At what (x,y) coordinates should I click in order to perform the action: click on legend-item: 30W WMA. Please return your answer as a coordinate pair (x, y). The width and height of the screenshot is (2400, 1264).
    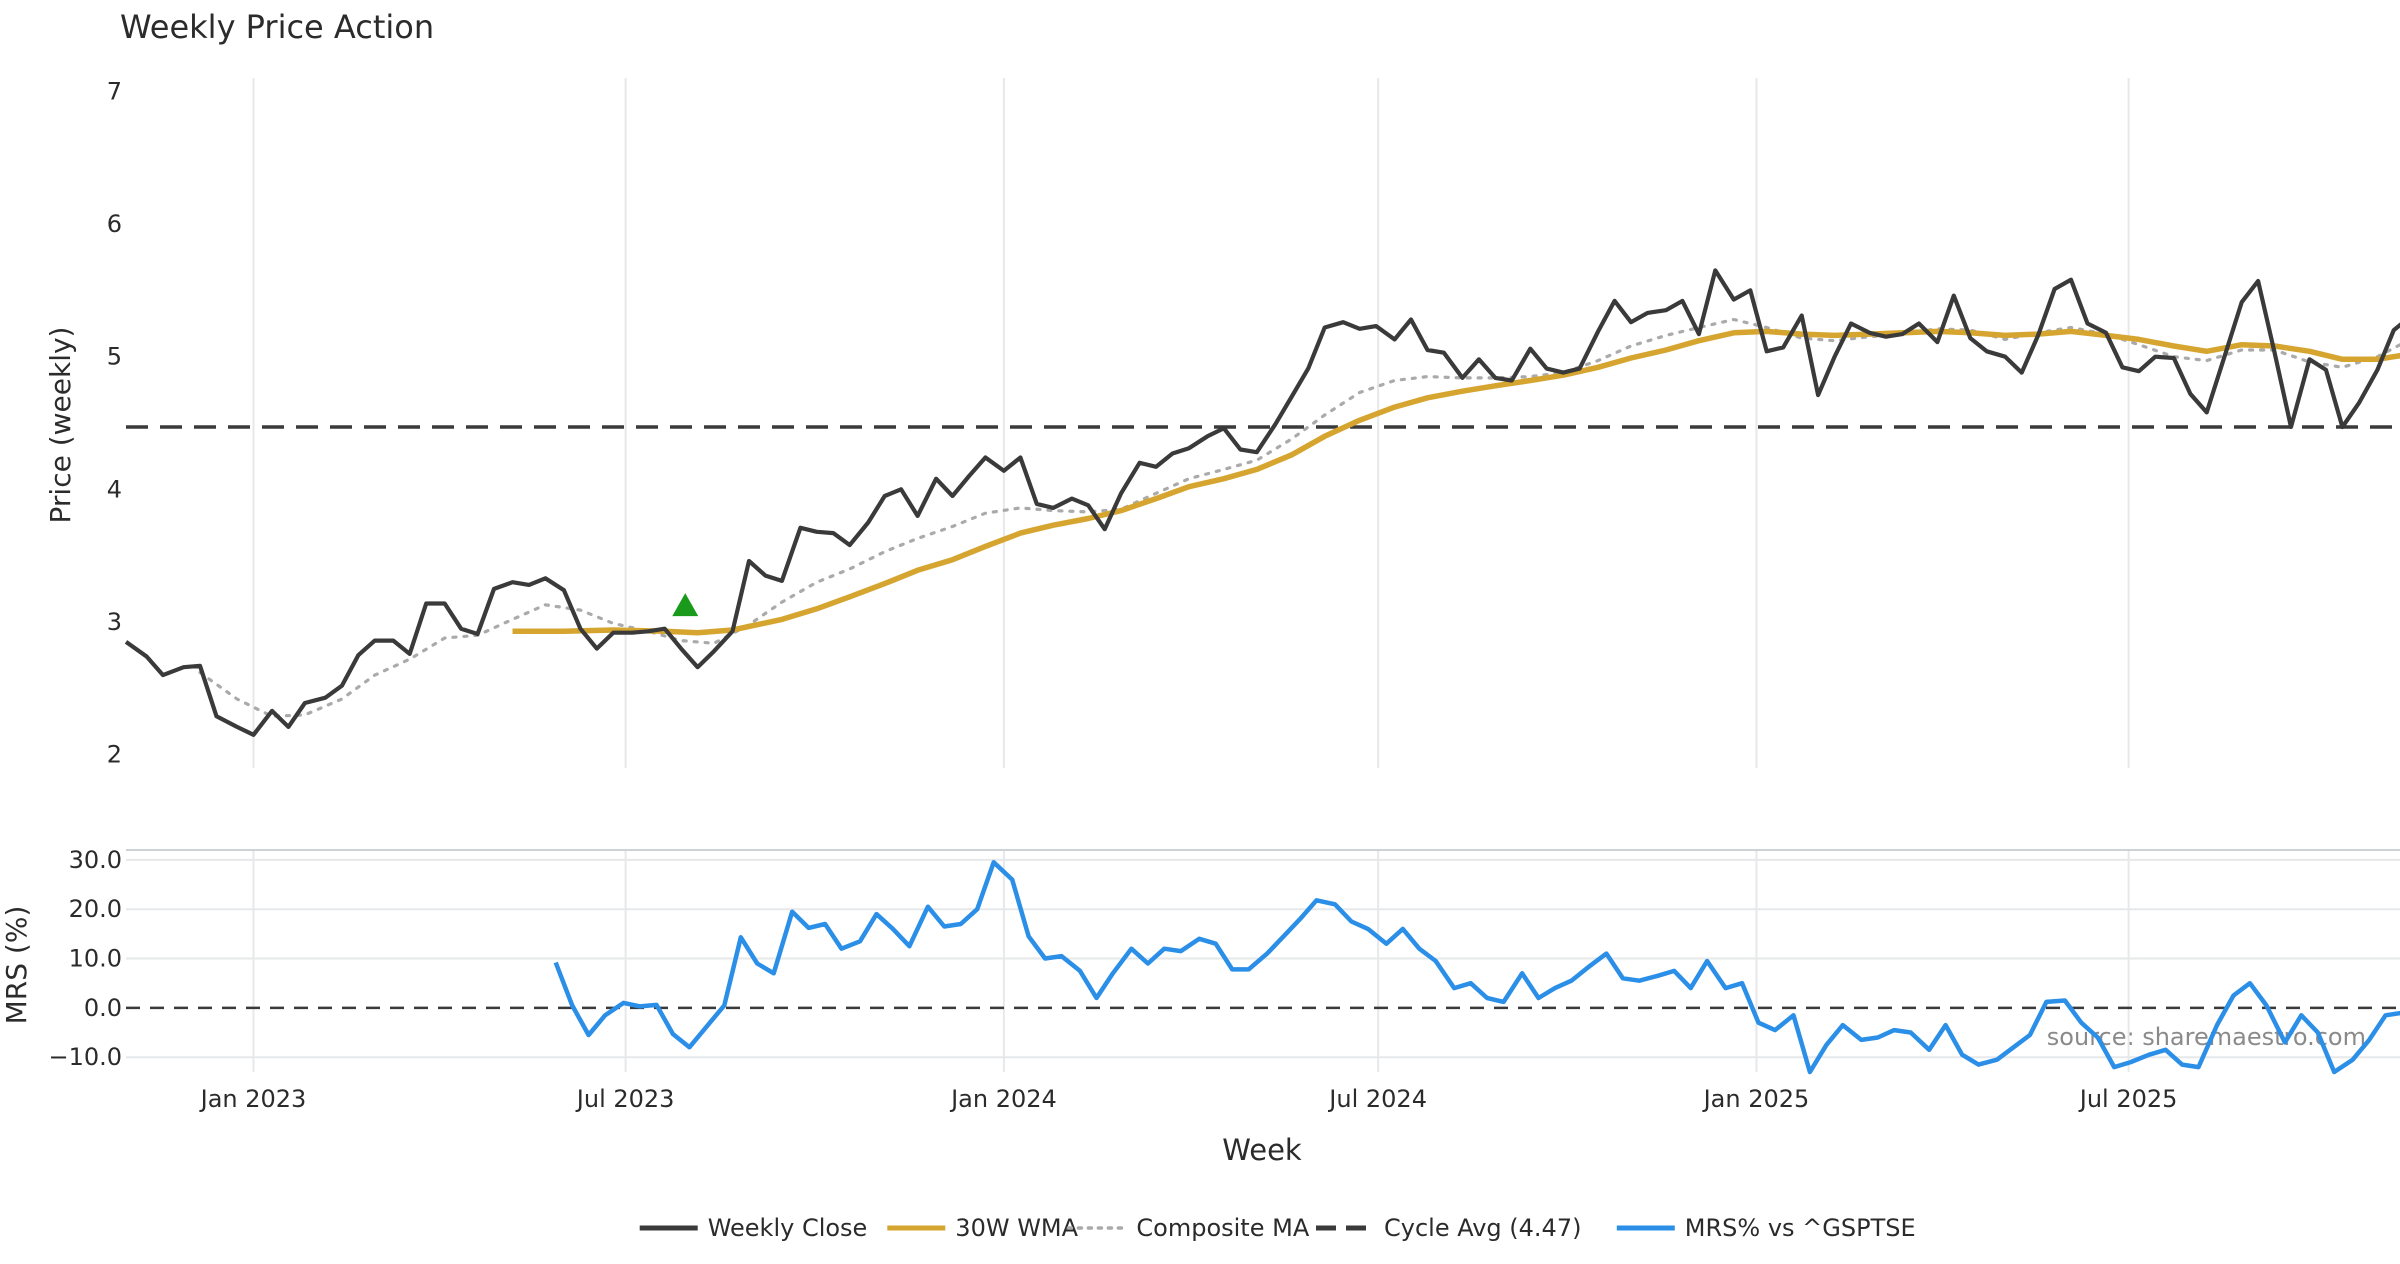
    Looking at the image, I should click on (982, 1228).